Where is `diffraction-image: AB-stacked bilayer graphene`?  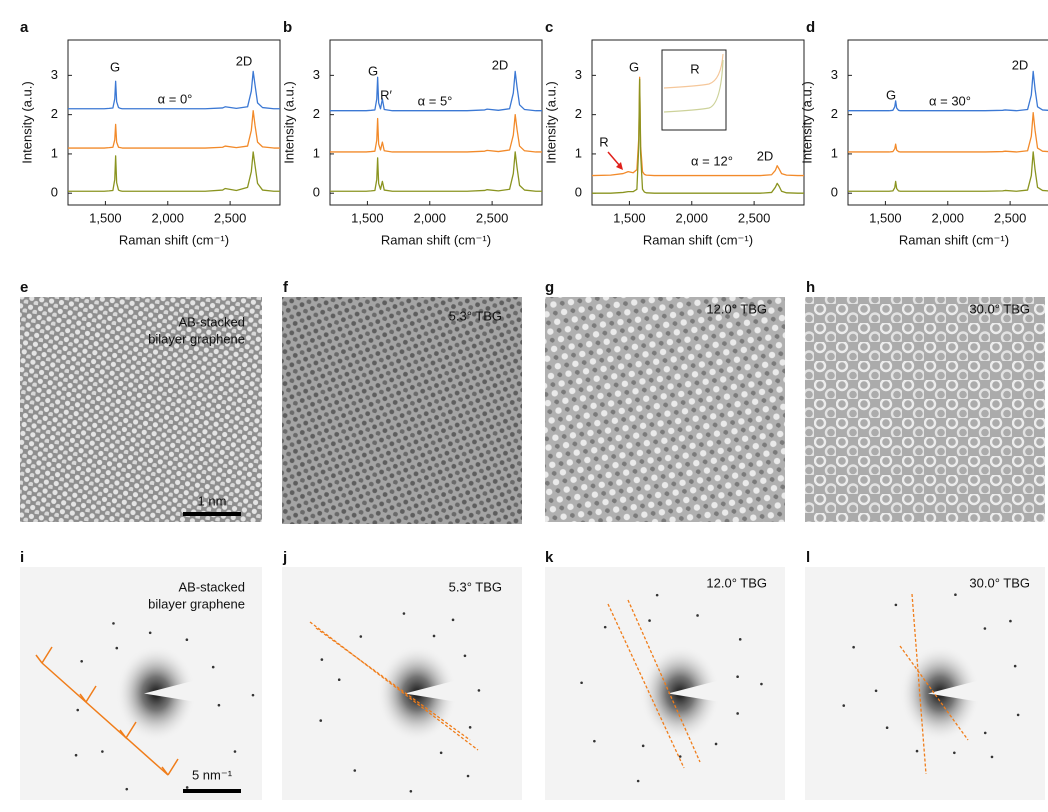 diffraction-image: AB-stacked bilayer graphene is located at coordinates (141, 683).